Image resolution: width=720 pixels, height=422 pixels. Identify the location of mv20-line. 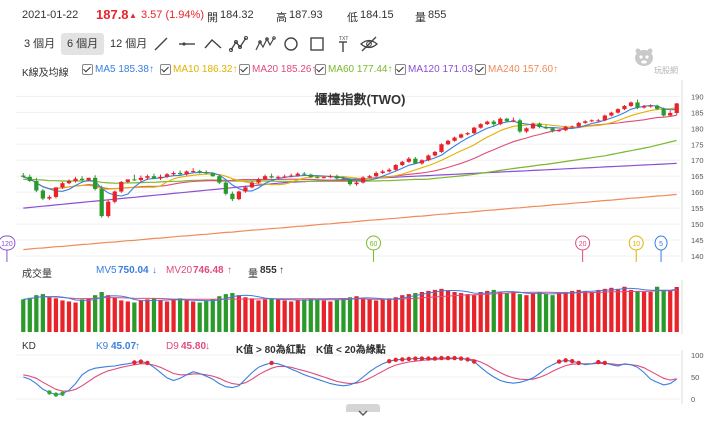
(350, 294).